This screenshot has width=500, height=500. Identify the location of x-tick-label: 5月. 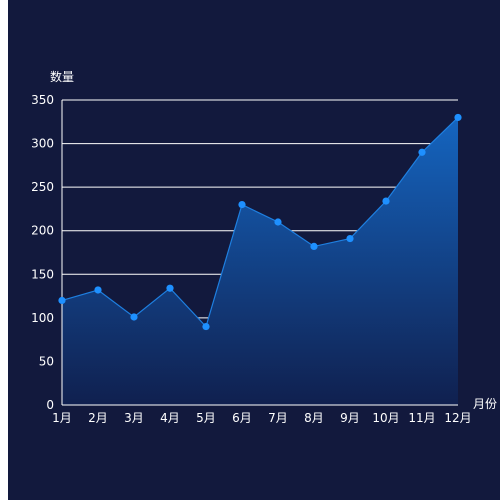
(206, 418).